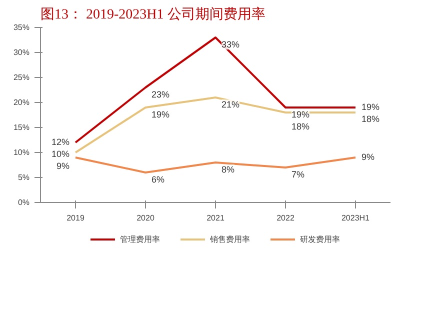 The width and height of the screenshot is (440, 331). What do you see at coordinates (24, 177) in the screenshot?
I see `y-tick-label: 5%` at bounding box center [24, 177].